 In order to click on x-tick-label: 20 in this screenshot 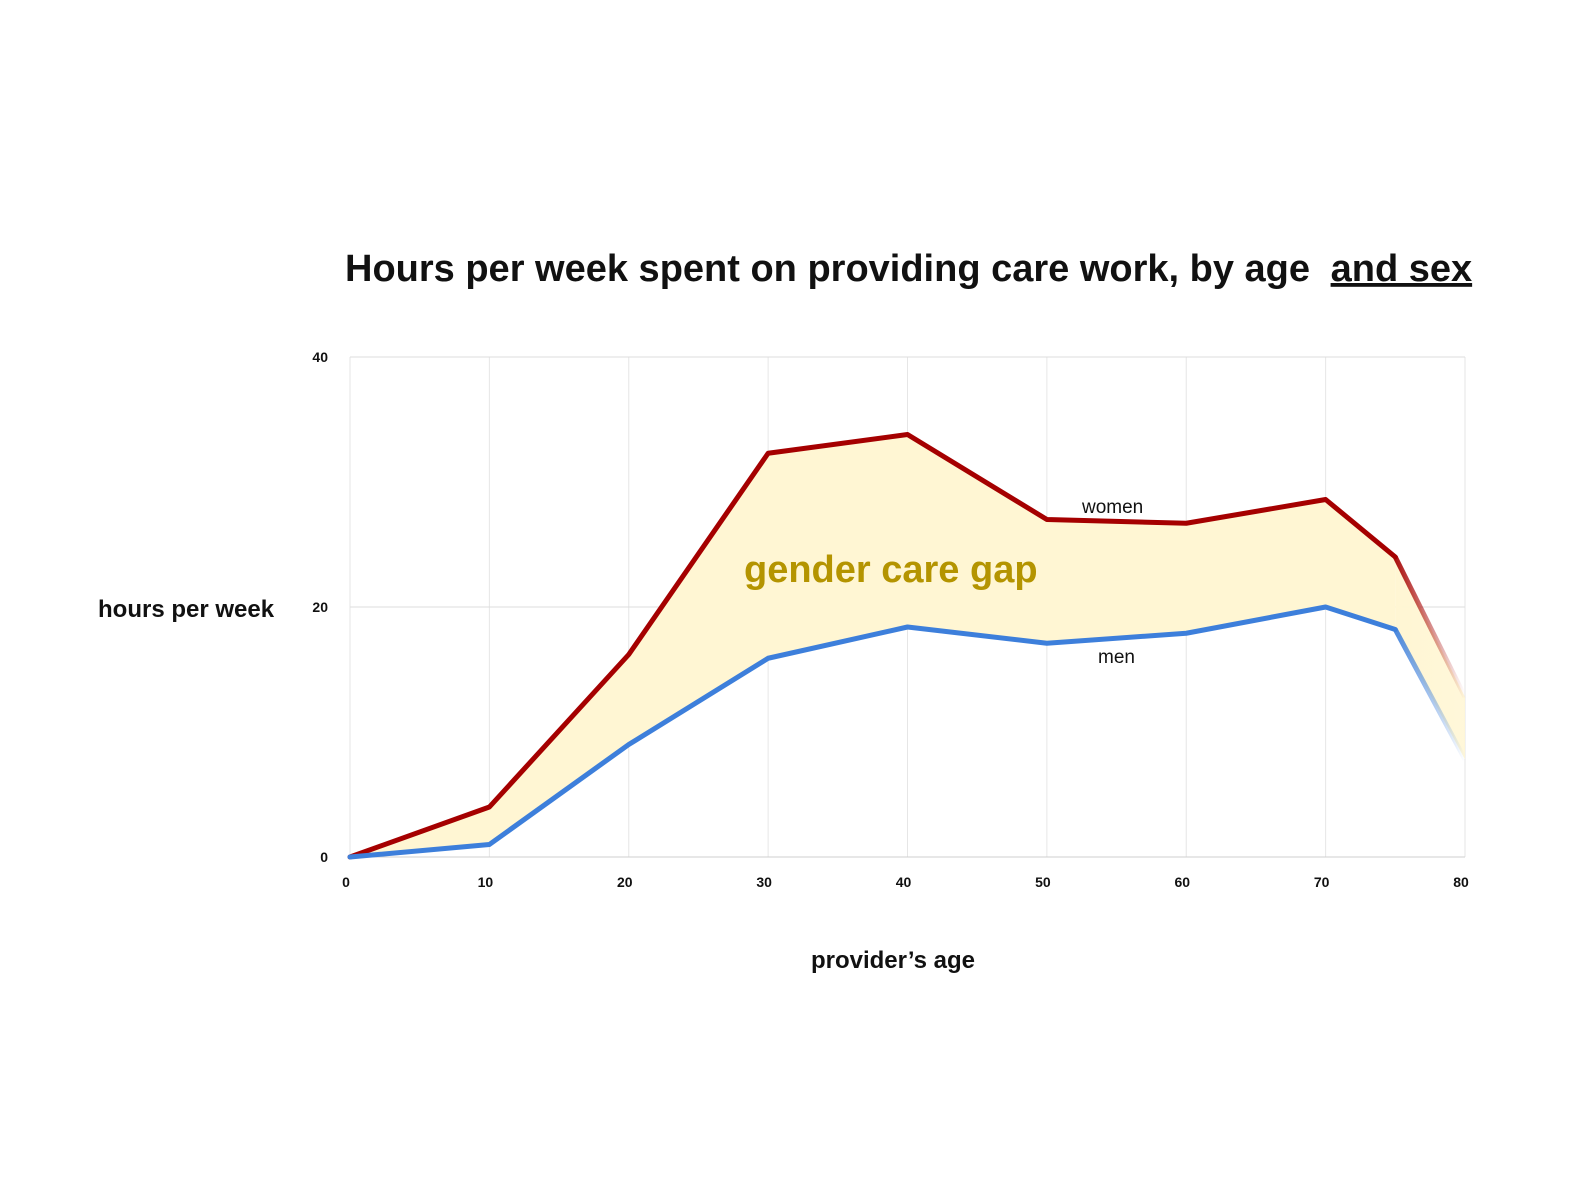, I will do `click(625, 882)`.